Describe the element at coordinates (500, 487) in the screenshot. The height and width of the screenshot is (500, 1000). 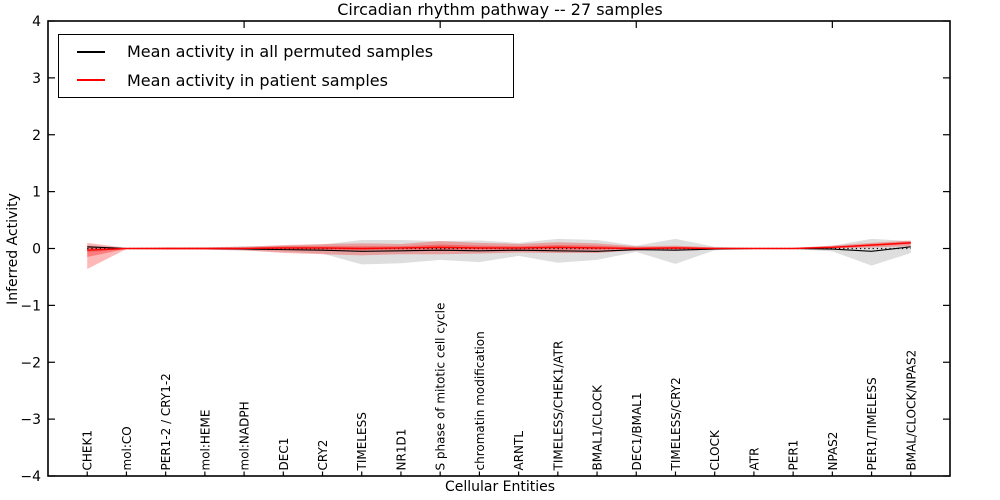
I see `x-axis-label: Cellular Entities` at that location.